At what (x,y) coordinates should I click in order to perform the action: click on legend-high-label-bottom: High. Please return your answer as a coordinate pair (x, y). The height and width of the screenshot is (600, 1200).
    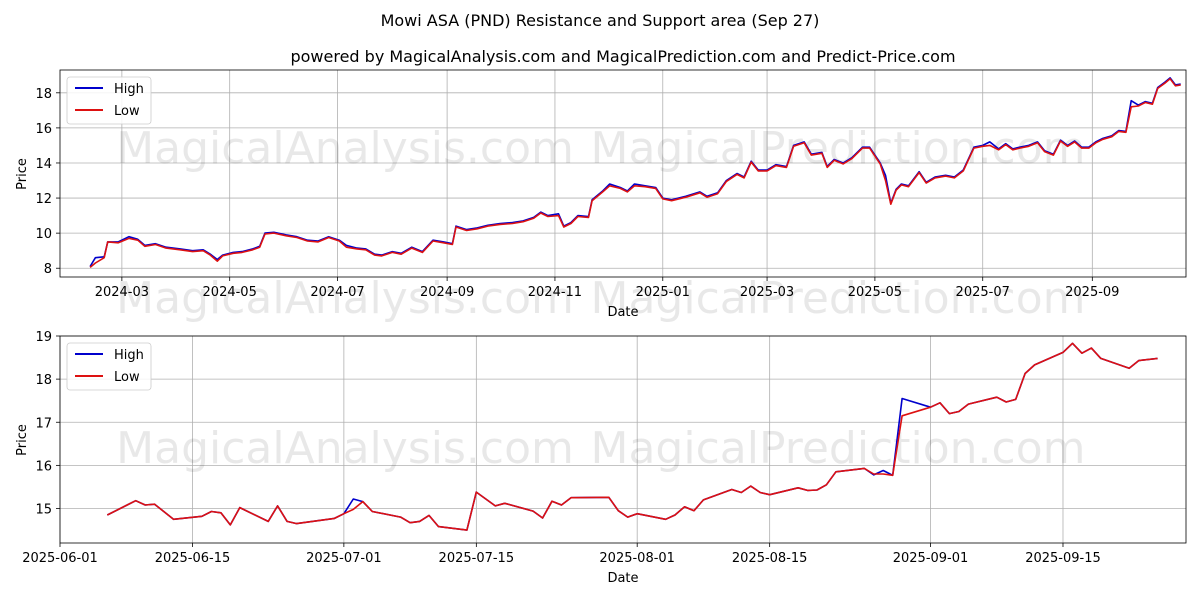
    Looking at the image, I should click on (129, 355).